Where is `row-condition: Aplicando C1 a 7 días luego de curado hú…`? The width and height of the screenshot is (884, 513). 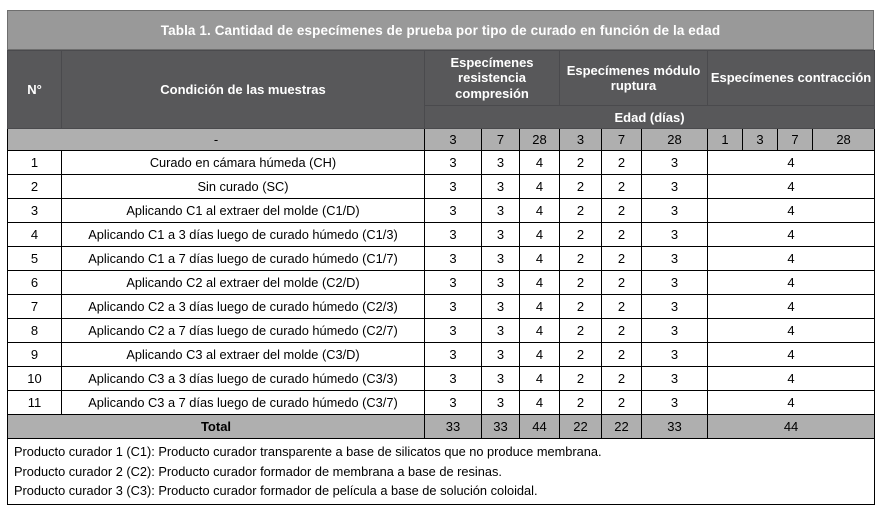 row-condition: Aplicando C1 a 7 días luego de curado hú… is located at coordinates (243, 258).